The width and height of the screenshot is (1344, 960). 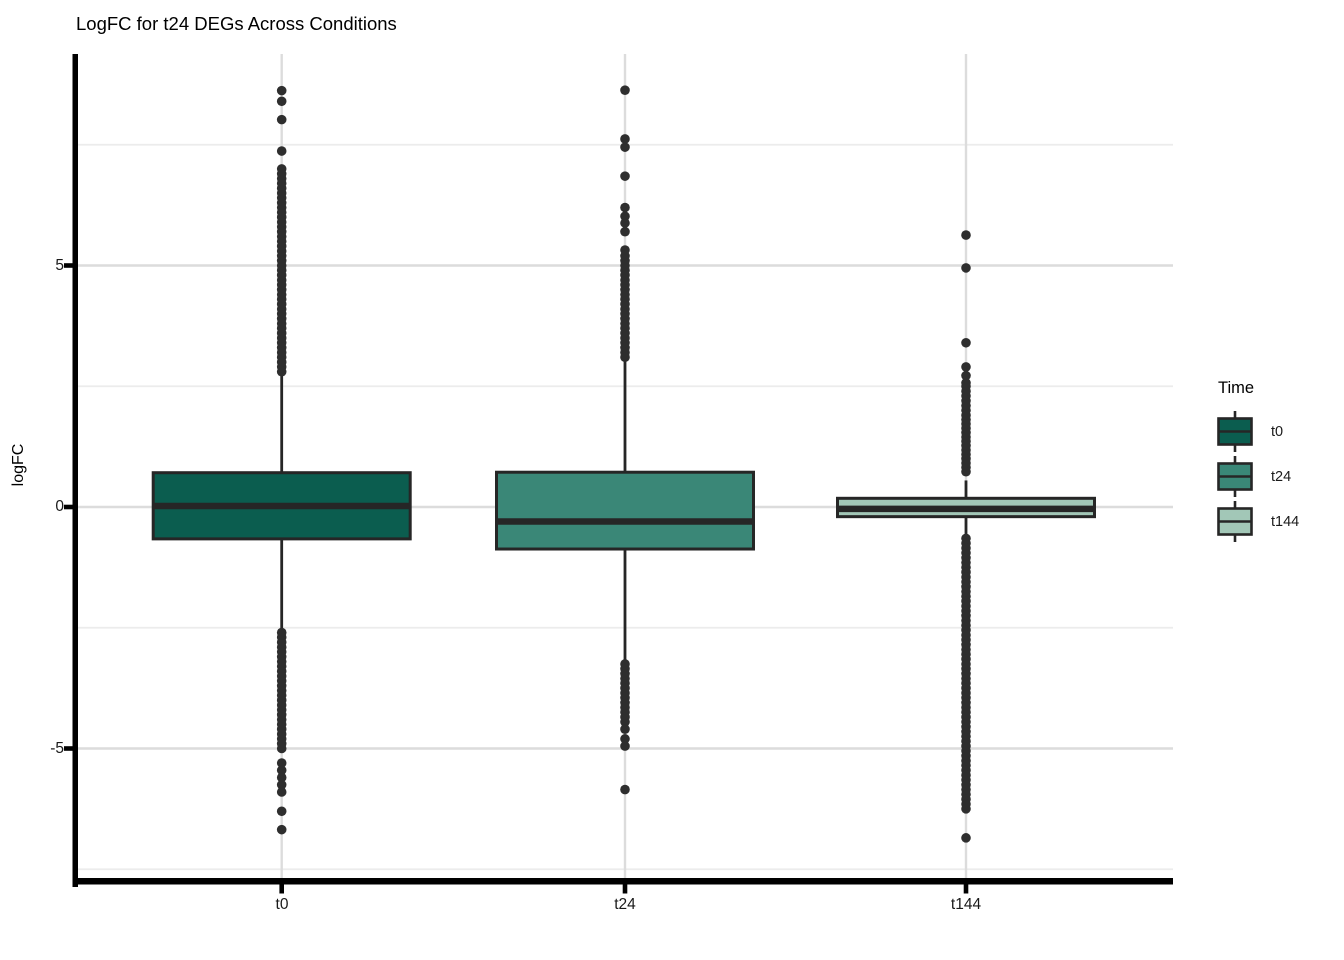 What do you see at coordinates (1285, 521) in the screenshot?
I see `legend-label-t144: t144` at bounding box center [1285, 521].